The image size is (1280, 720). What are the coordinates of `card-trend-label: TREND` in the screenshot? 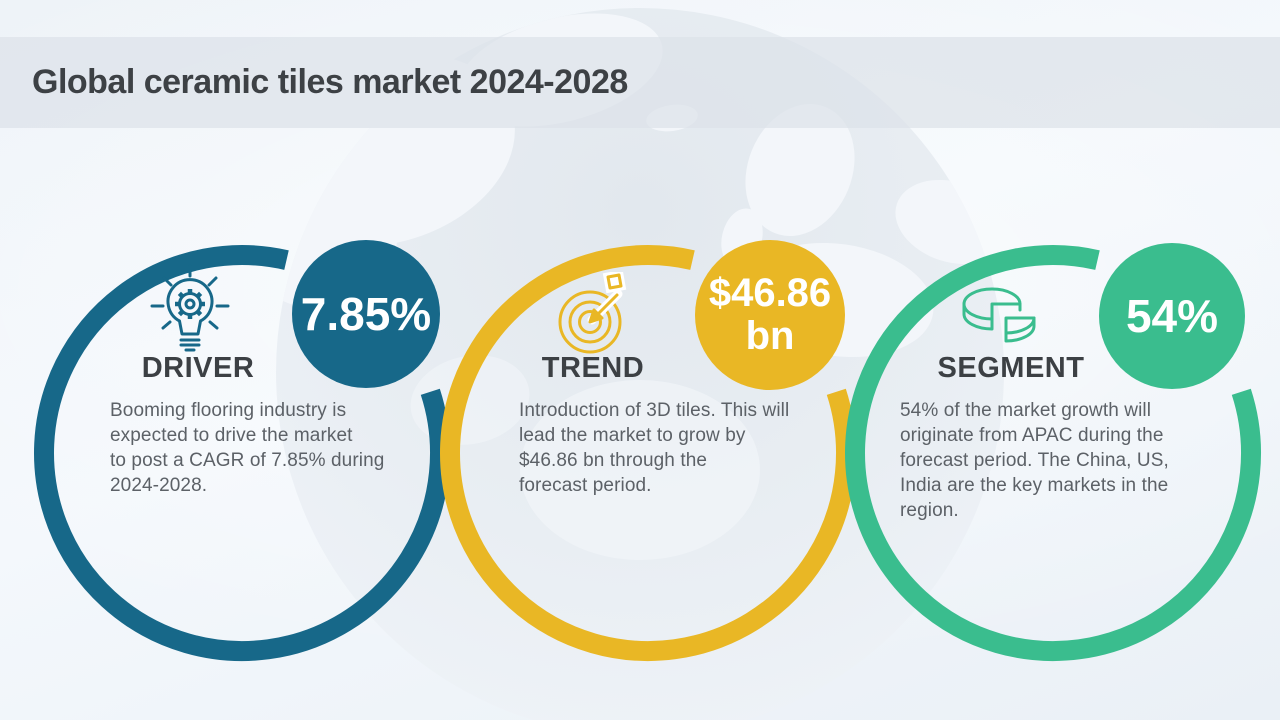 It's located at (593, 368).